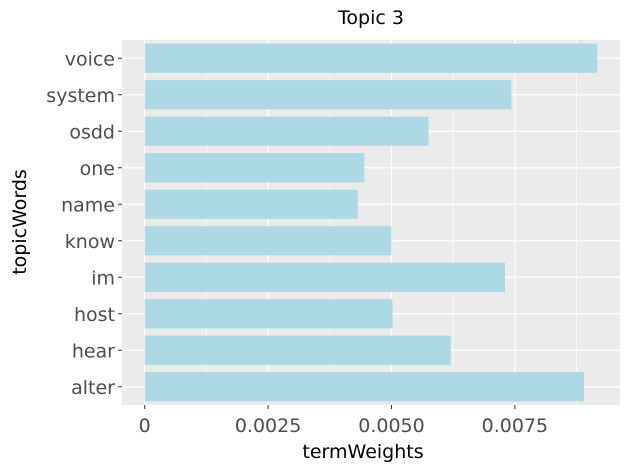 This screenshot has height=471, width=629. What do you see at coordinates (268, 314) in the screenshot?
I see `bar-host` at bounding box center [268, 314].